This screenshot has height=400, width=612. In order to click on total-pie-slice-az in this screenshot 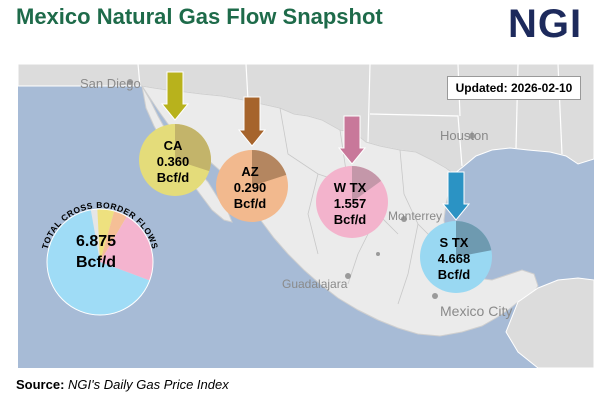, I will do `click(113, 236)`.